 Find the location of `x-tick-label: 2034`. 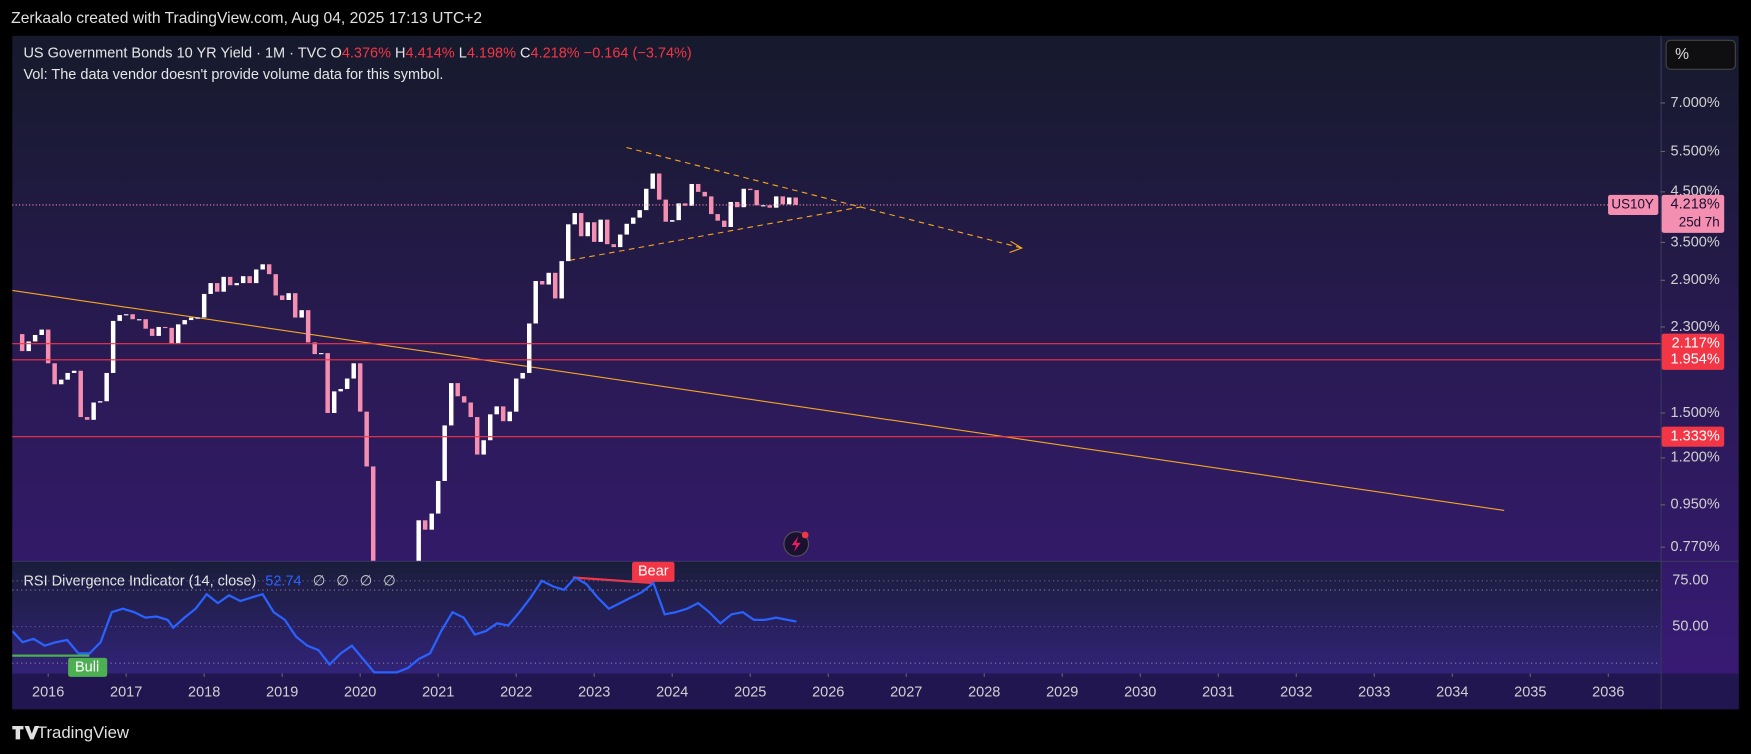

x-tick-label: 2034 is located at coordinates (1452, 692).